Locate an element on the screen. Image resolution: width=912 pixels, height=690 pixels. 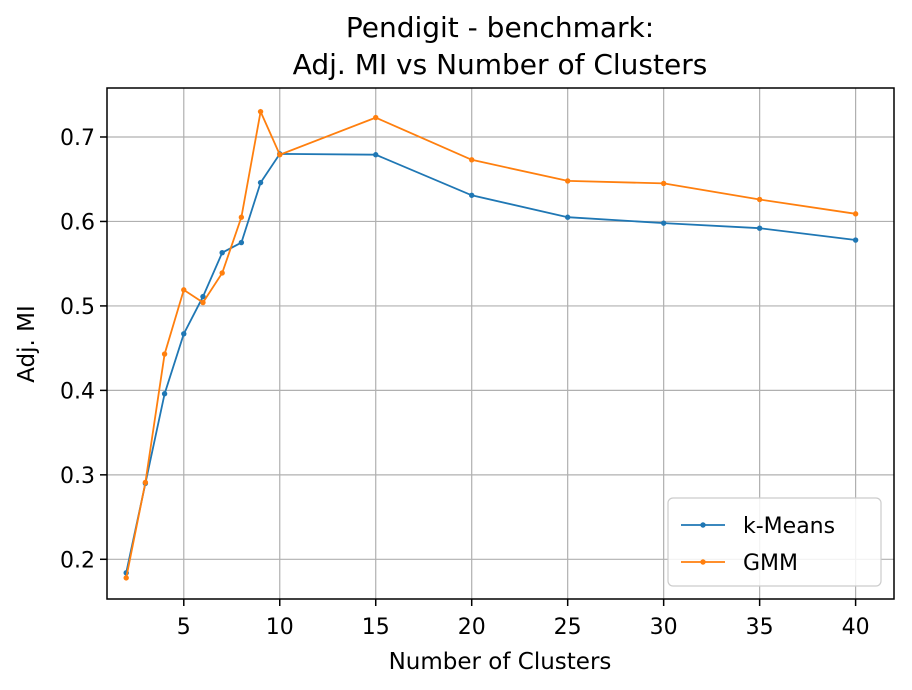
x-tick-label: 35 is located at coordinates (760, 627).